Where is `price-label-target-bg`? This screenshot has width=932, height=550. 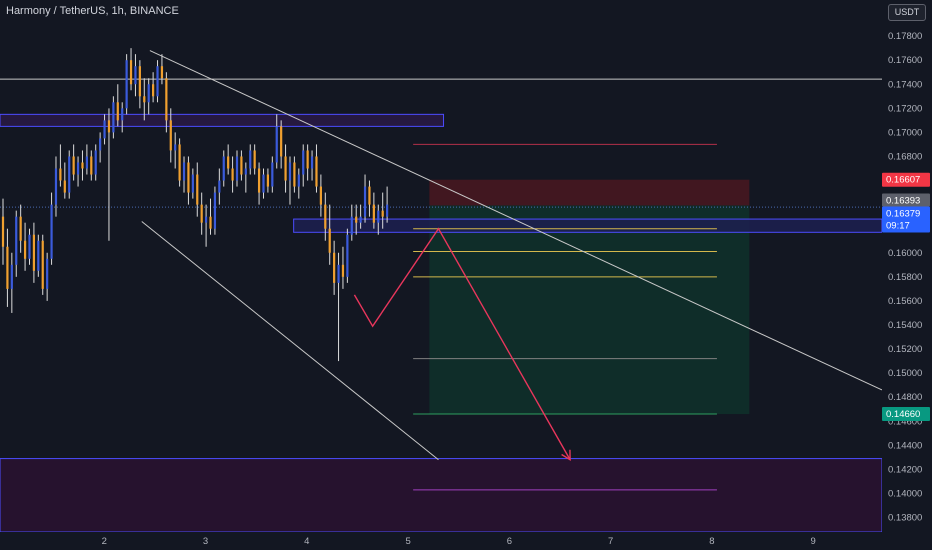 price-label-target-bg is located at coordinates (906, 414).